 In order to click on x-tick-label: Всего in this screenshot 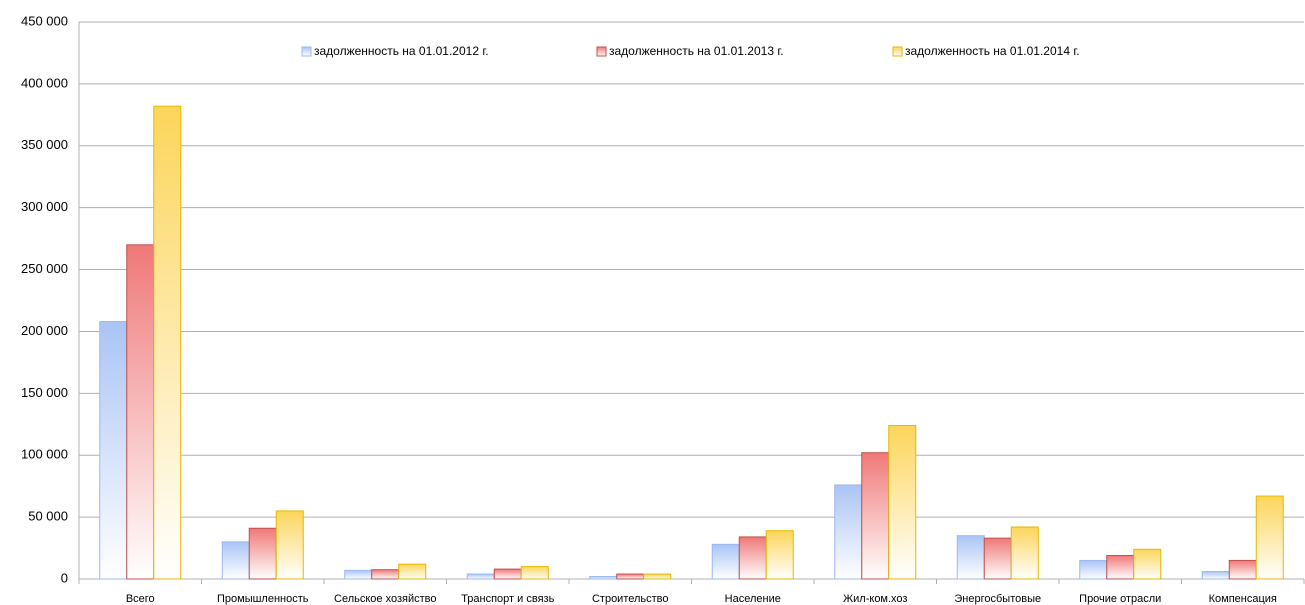, I will do `click(140, 599)`.